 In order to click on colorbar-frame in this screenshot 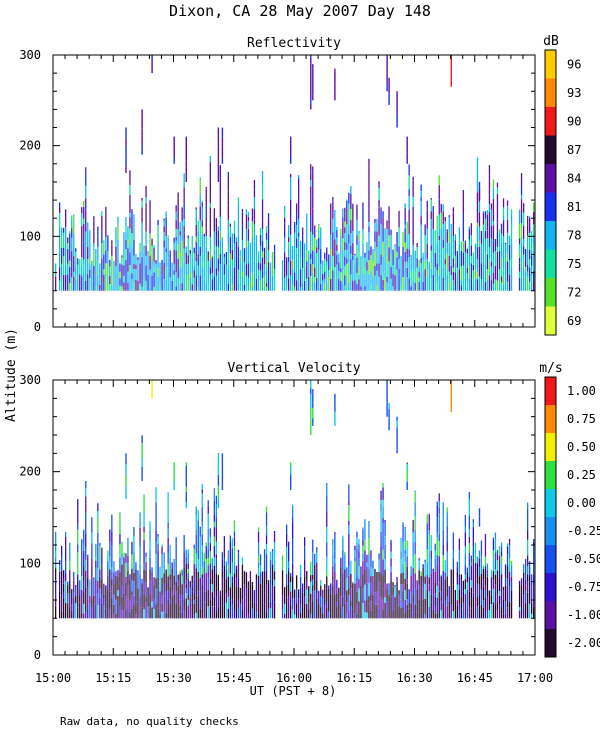, I will do `click(550, 192)`.